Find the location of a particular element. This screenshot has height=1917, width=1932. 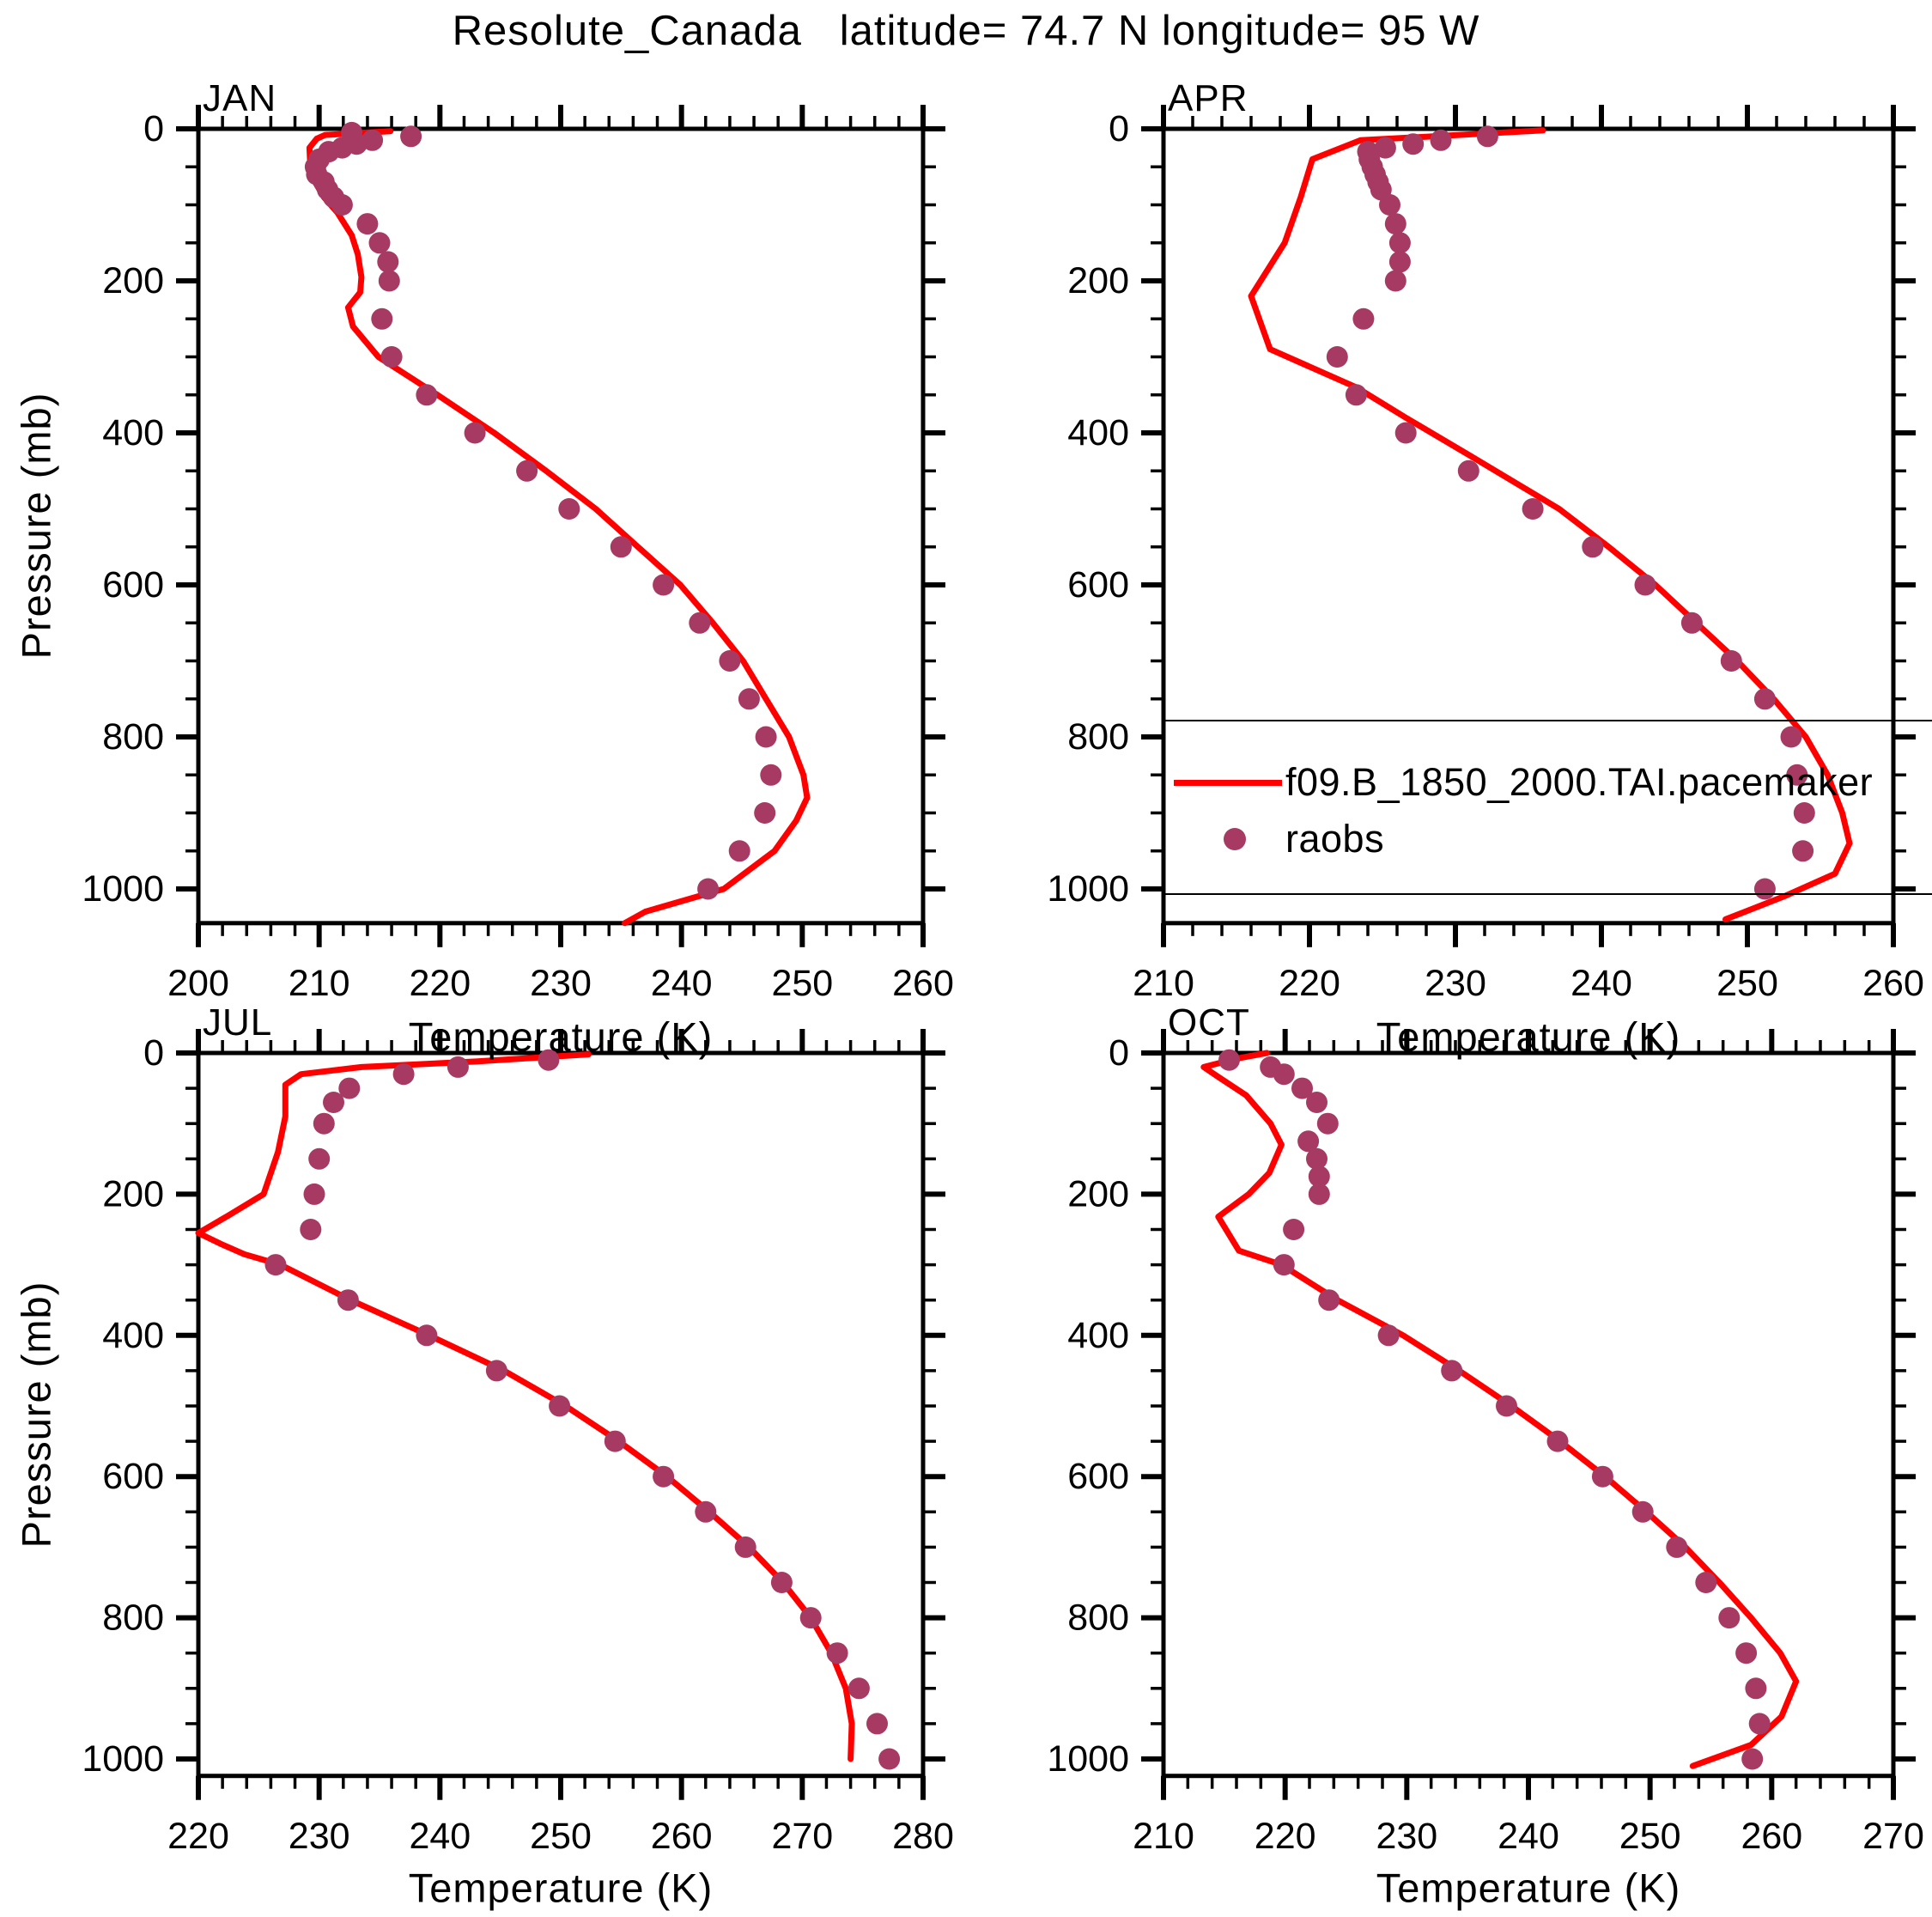

legend-entry-raobs: raobs is located at coordinates (1548, 839).